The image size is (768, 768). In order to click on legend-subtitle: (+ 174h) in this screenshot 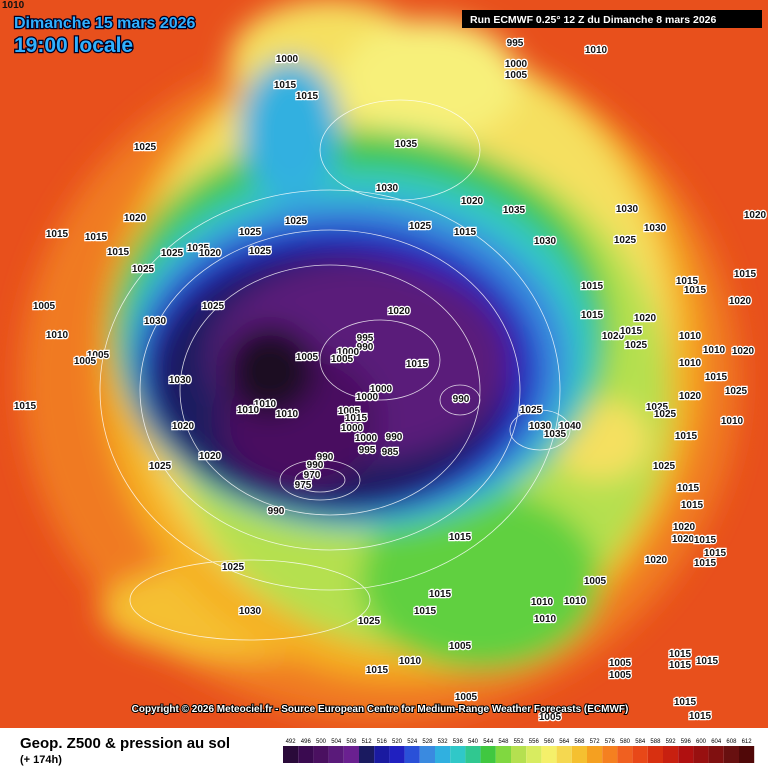, I will do `click(41, 760)`.